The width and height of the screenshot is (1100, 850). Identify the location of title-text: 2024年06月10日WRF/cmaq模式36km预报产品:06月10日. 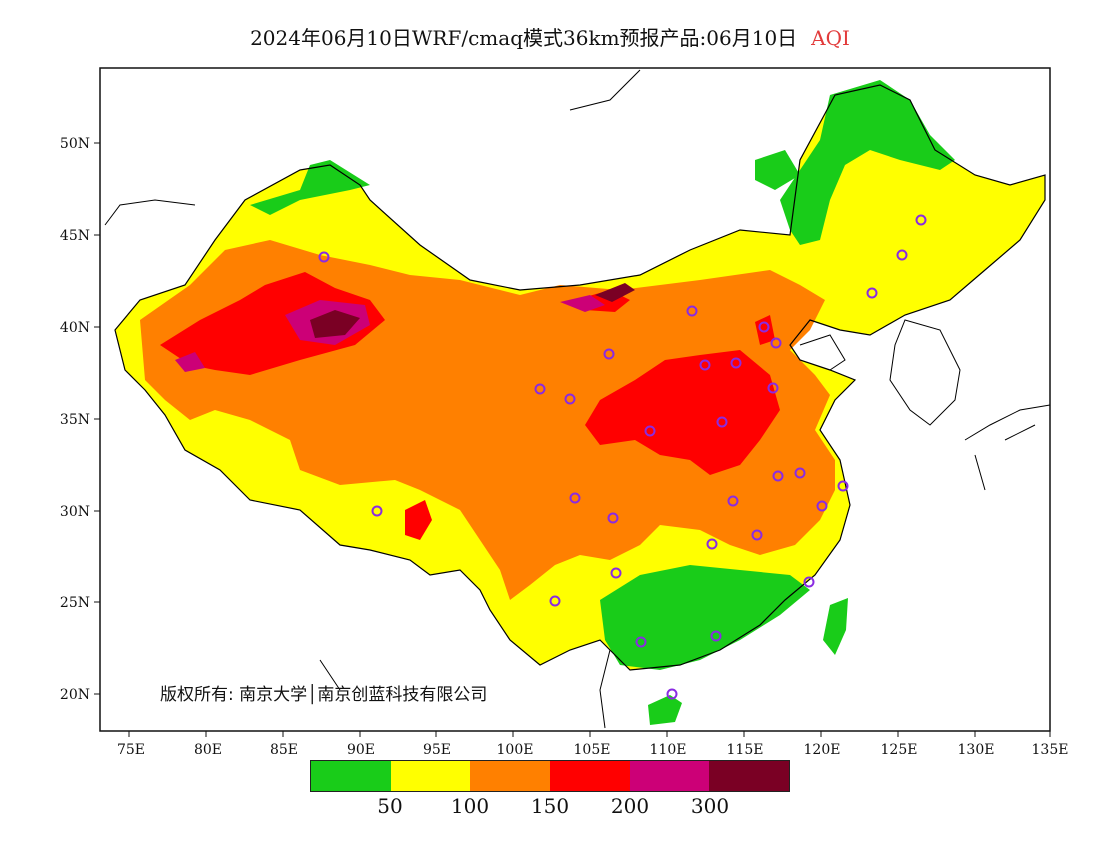
(524, 38).